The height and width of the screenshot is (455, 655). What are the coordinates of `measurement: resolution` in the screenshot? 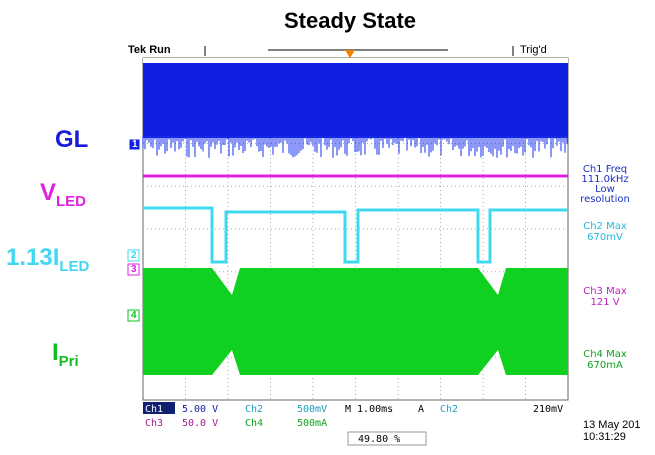 It's located at (605, 199).